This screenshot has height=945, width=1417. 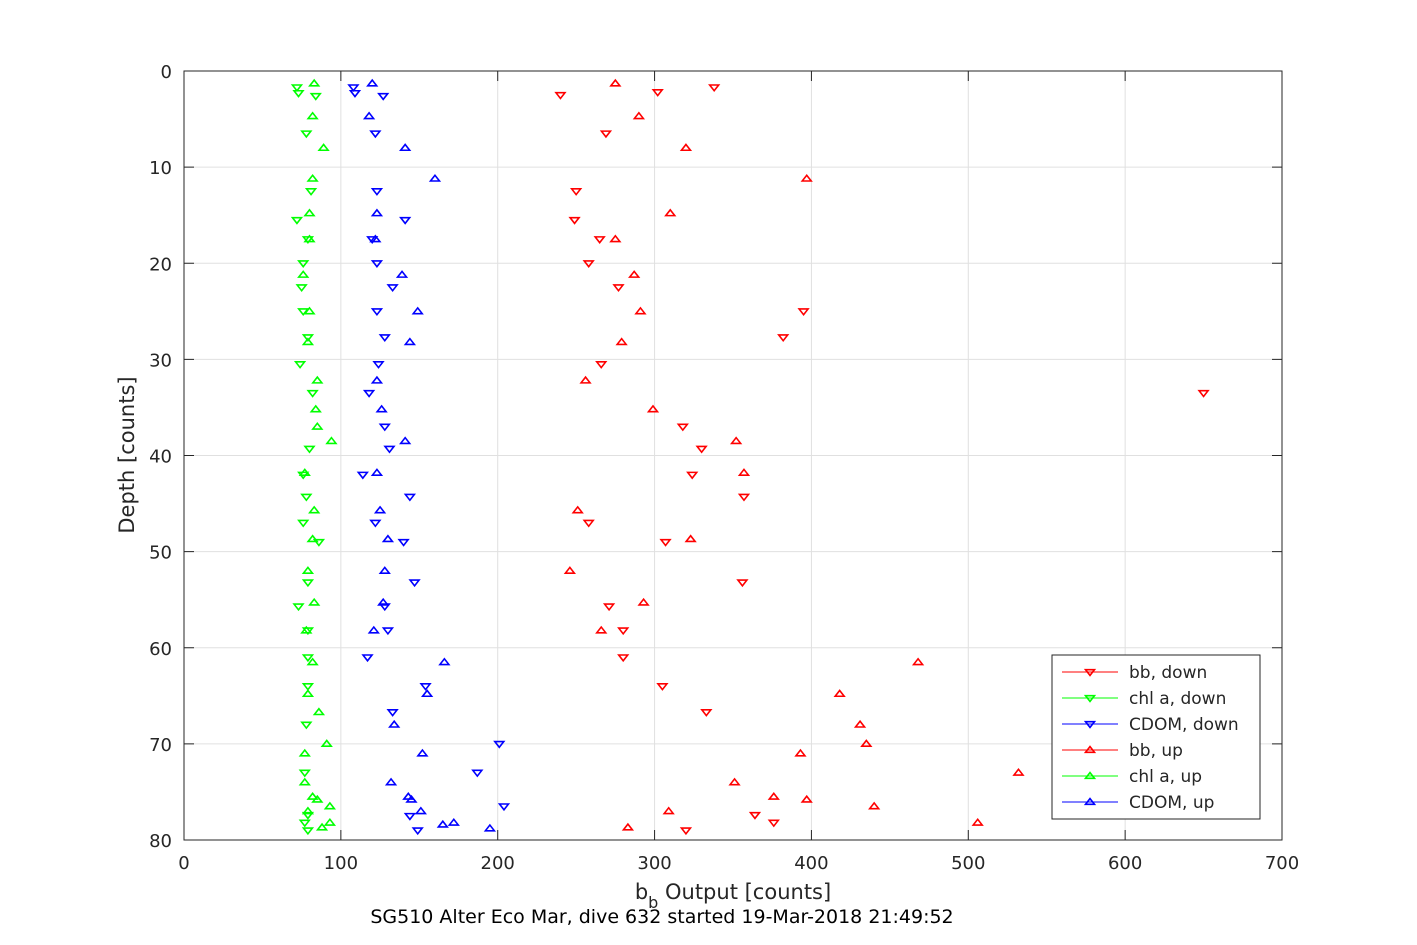 What do you see at coordinates (811, 863) in the screenshot?
I see `x-tick-label: 400` at bounding box center [811, 863].